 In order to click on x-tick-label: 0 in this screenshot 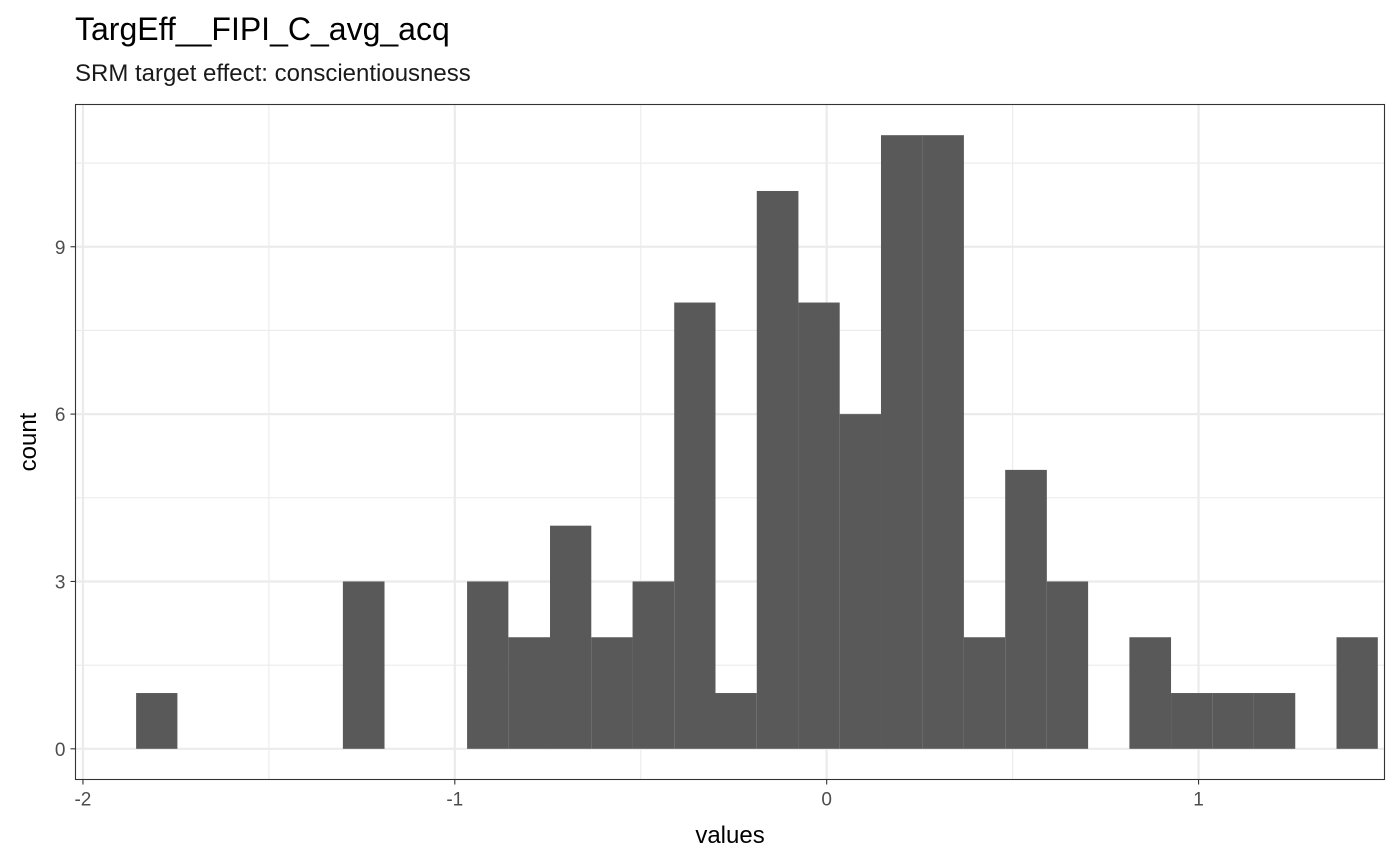, I will do `click(826, 800)`.